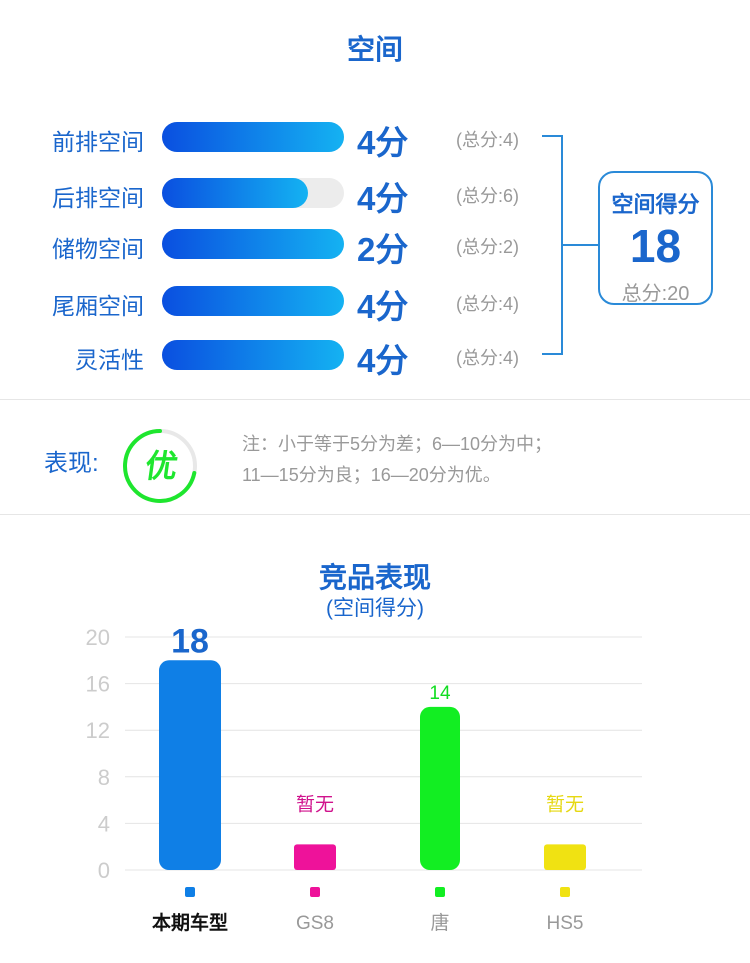 The image size is (750, 963). Describe the element at coordinates (315, 923) in the screenshot. I see `category-label: GS8` at that location.